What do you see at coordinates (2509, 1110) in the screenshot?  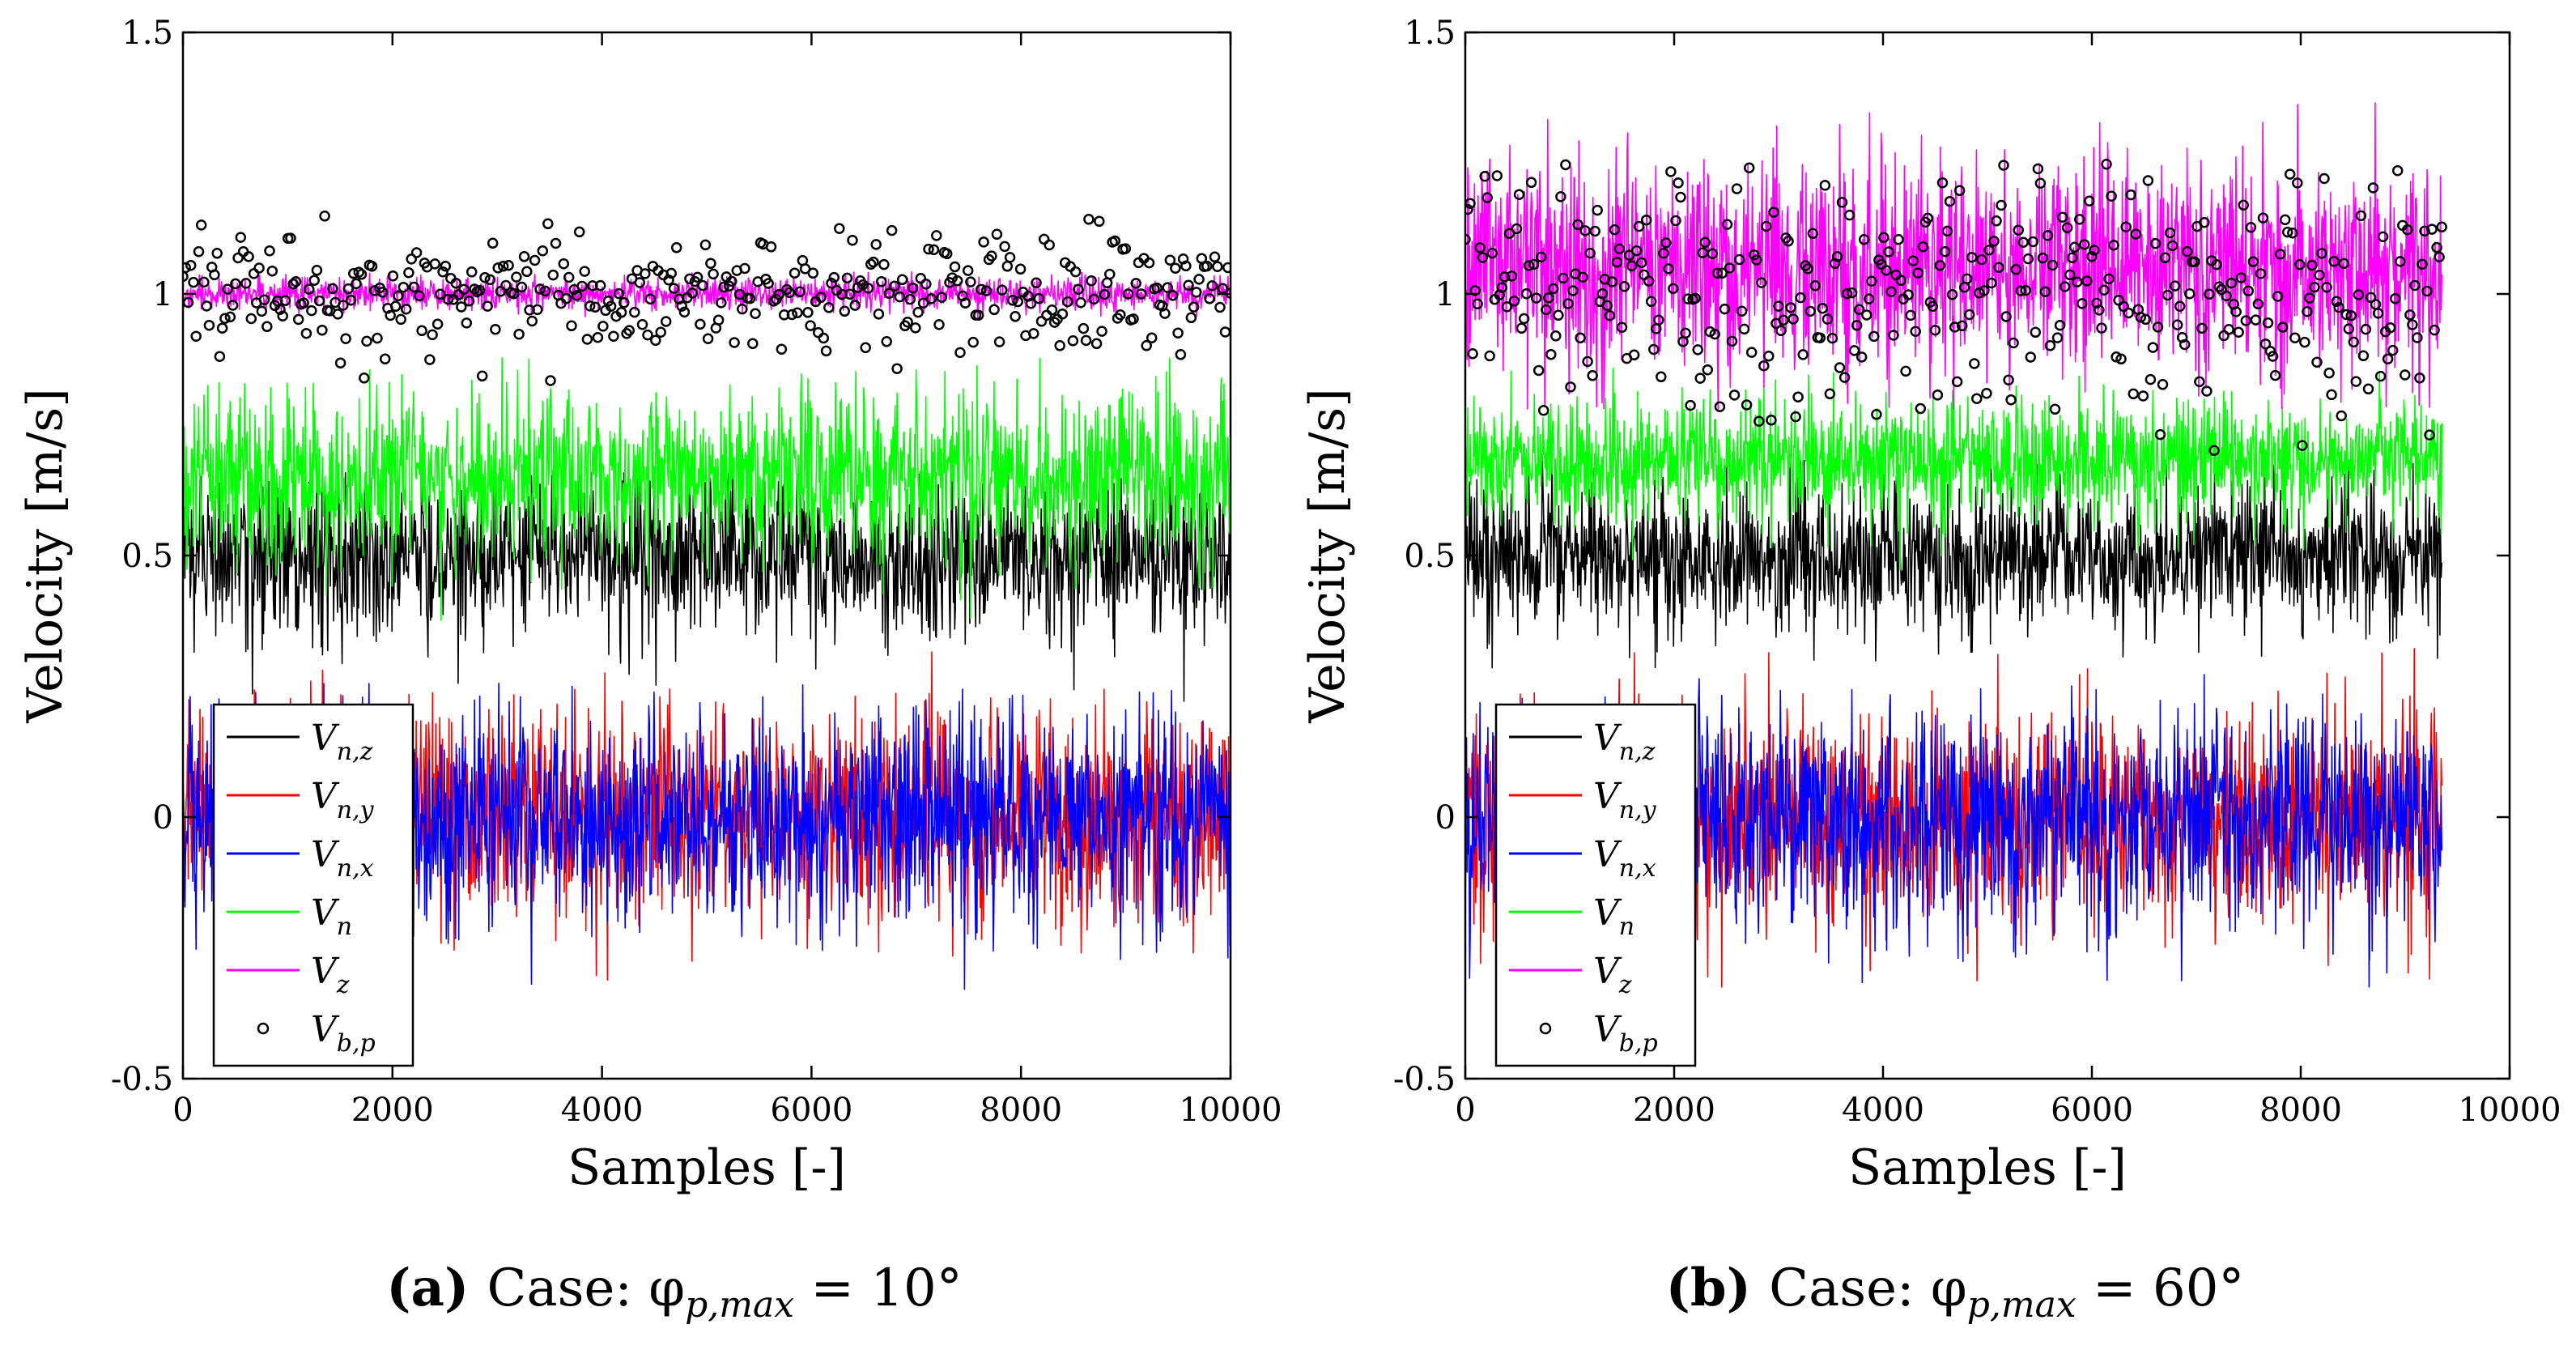 I see `x-tick-label: 10000` at bounding box center [2509, 1110].